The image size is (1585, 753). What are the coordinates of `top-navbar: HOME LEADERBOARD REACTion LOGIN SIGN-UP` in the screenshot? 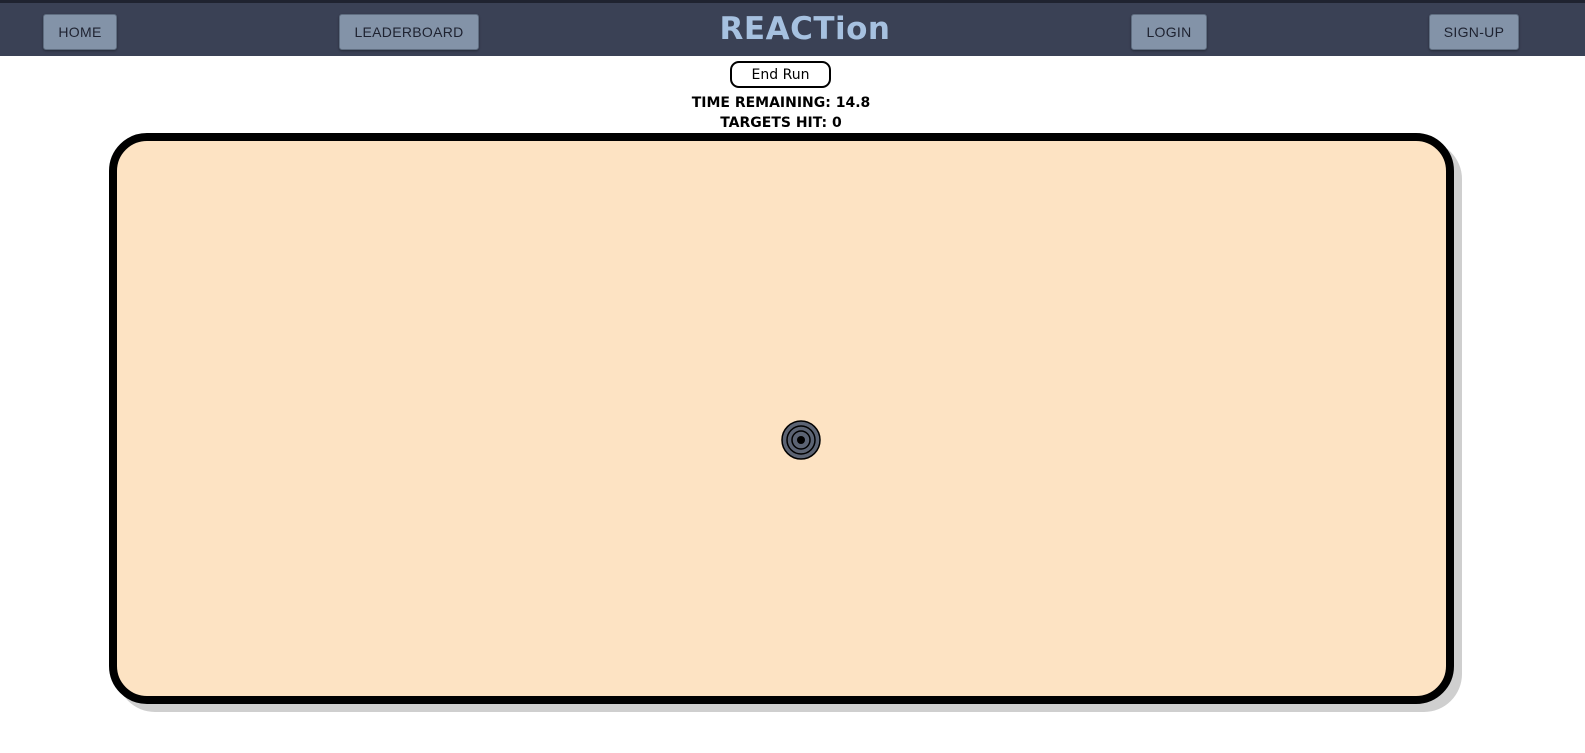 It's located at (792, 28).